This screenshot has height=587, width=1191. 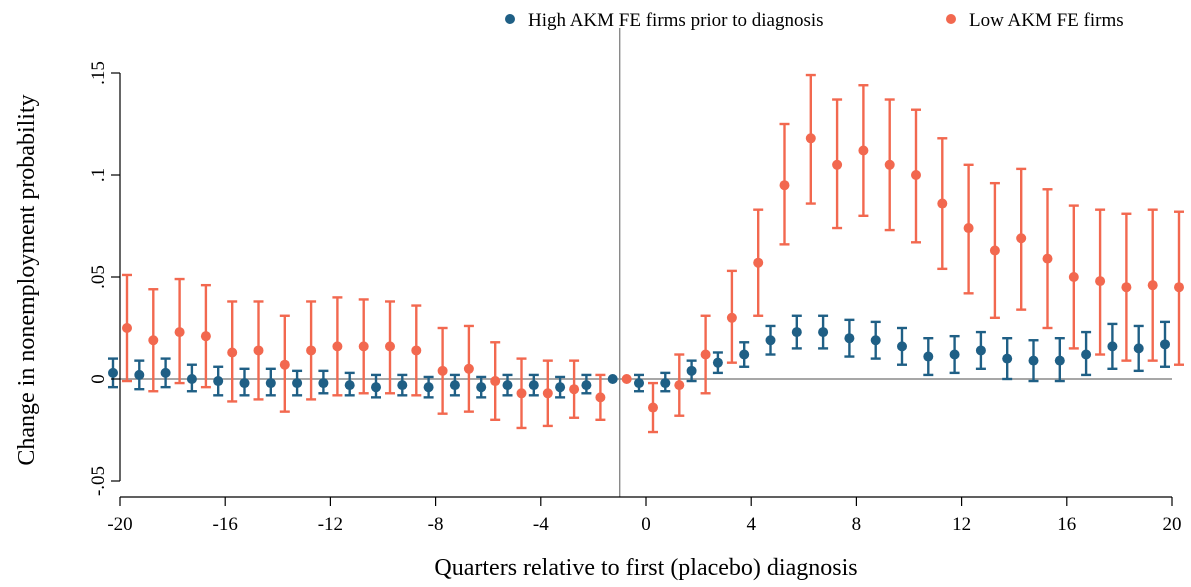 I want to click on x-tick-label: 4, so click(x=751, y=524).